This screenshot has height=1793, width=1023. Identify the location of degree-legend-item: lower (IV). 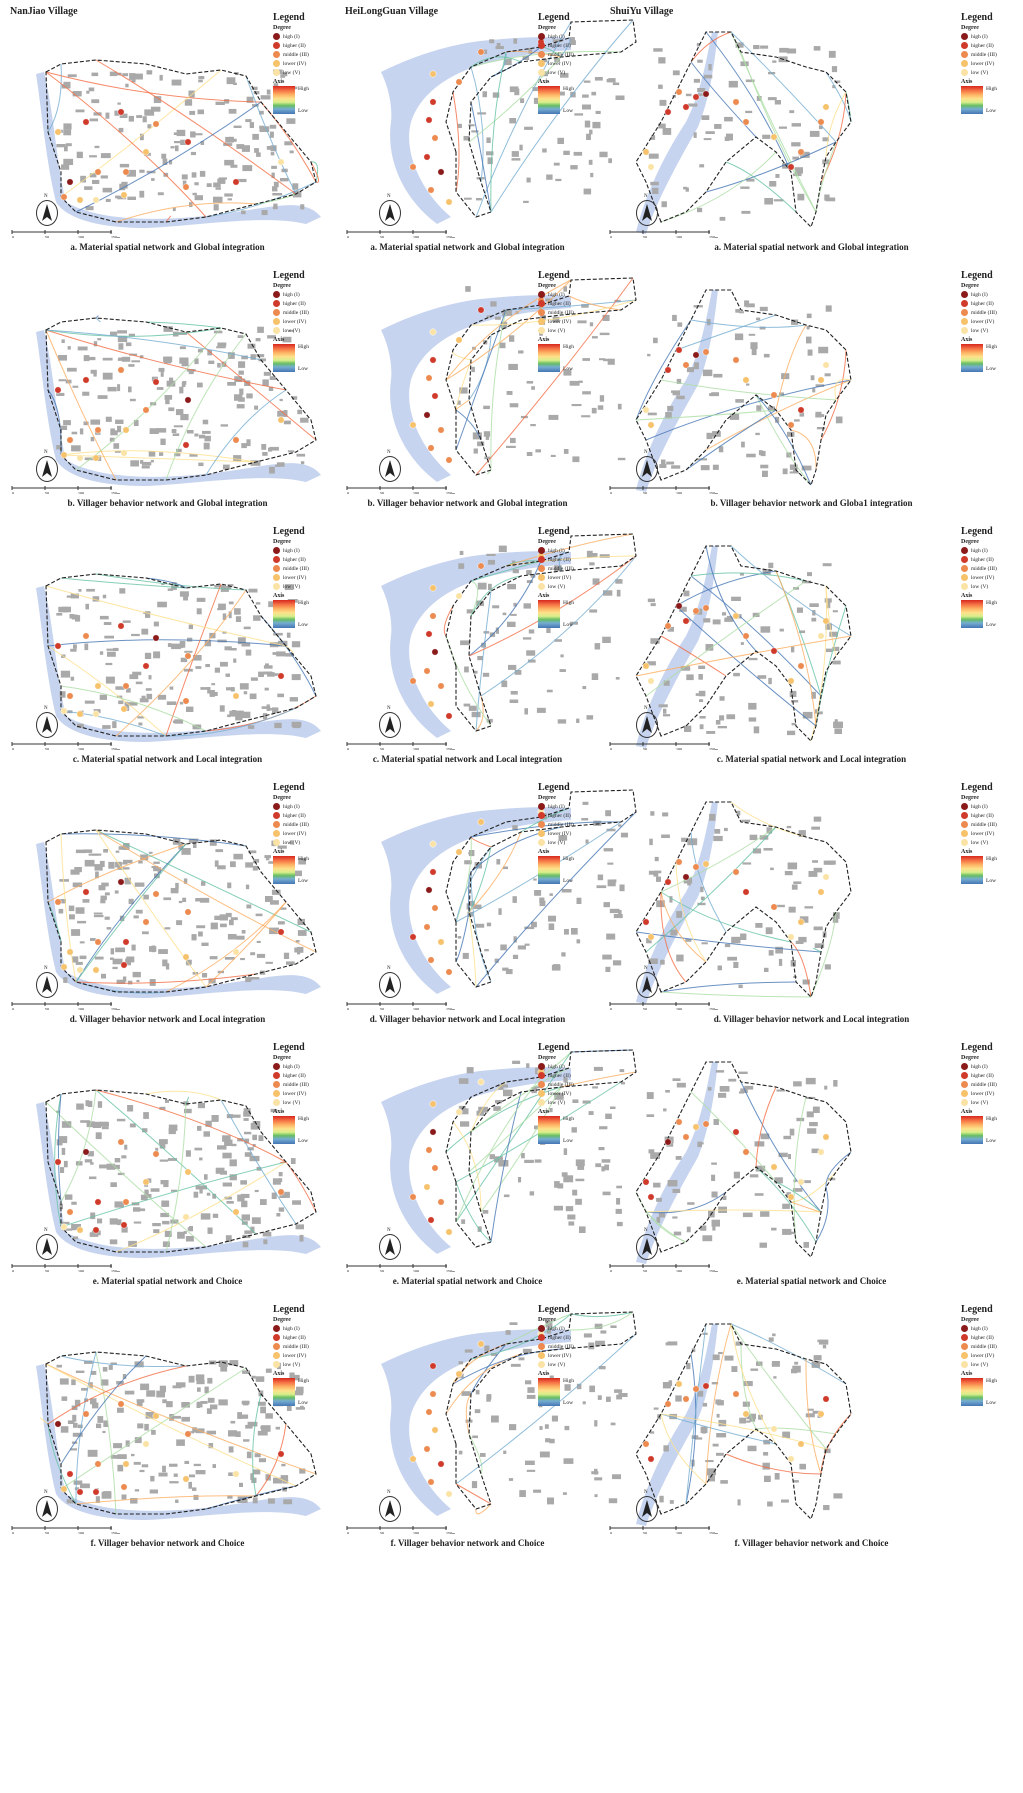
(992, 63).